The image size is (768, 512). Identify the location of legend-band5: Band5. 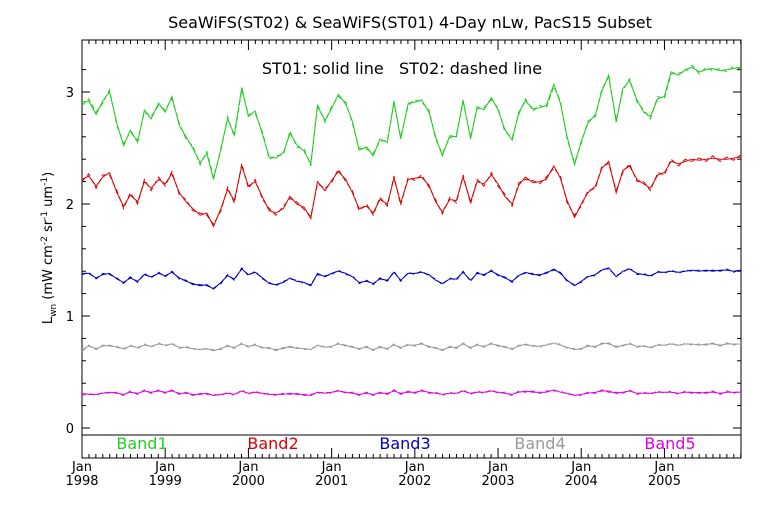
(669, 443).